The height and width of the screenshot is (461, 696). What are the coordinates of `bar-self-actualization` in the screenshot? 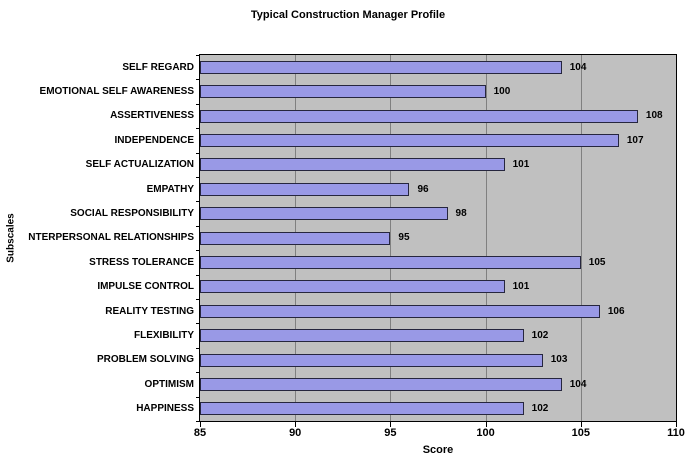 It's located at (352, 165).